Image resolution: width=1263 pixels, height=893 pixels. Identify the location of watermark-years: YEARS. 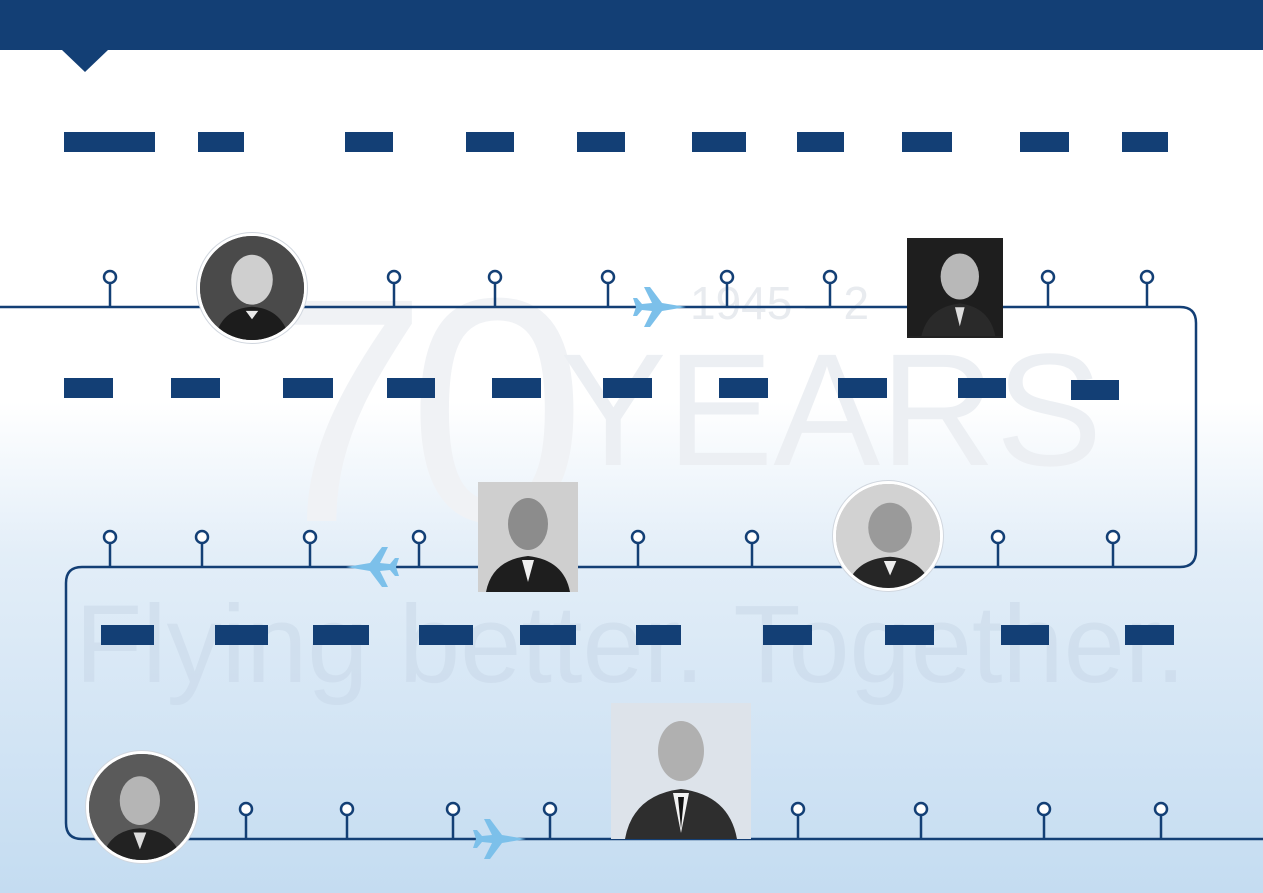
(831, 409).